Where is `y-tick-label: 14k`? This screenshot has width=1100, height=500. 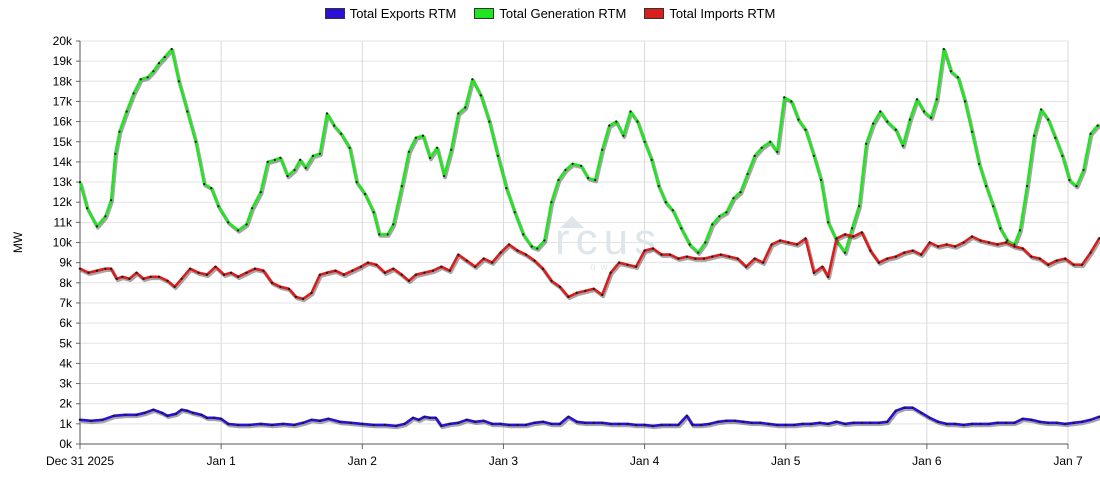
y-tick-label: 14k is located at coordinates (63, 162).